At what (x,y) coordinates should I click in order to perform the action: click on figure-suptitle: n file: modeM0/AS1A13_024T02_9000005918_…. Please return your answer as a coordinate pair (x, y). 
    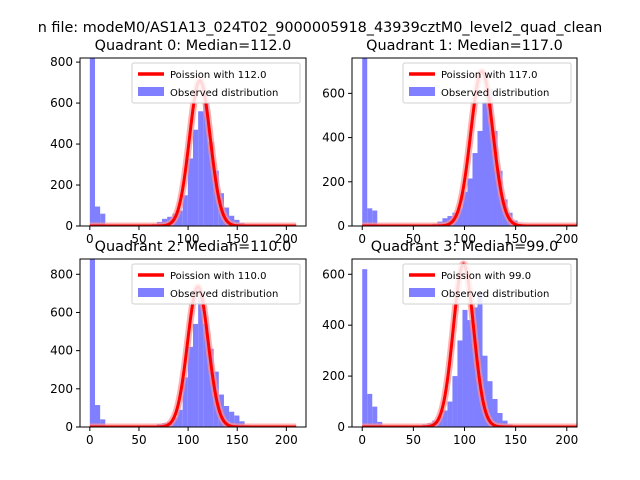
    Looking at the image, I should click on (320, 28).